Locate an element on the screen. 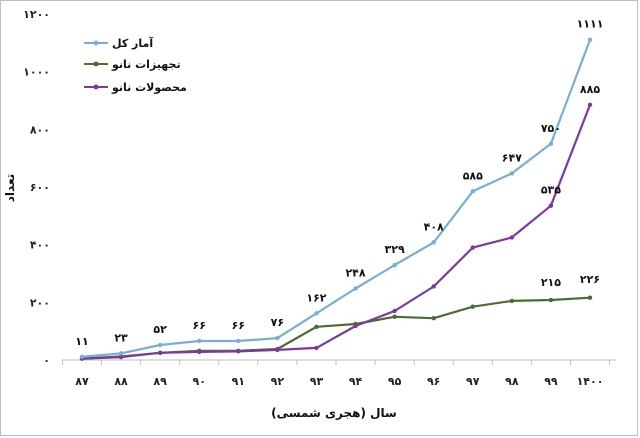 The height and width of the screenshot is (438, 640). legend-marker-total is located at coordinates (96, 43).